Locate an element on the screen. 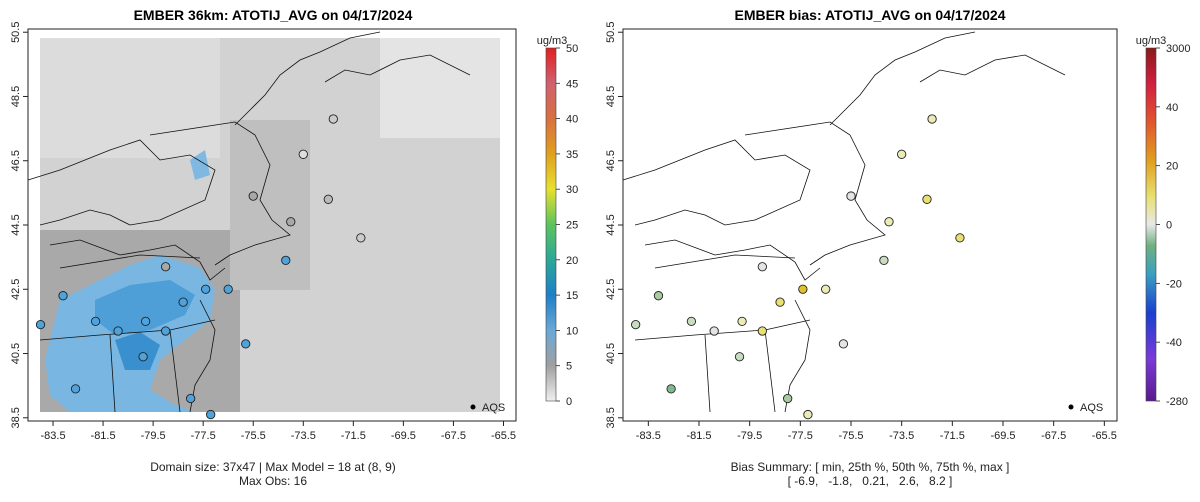 This screenshot has width=1200, height=502. x-tick-label: -73.5 is located at coordinates (303, 436).